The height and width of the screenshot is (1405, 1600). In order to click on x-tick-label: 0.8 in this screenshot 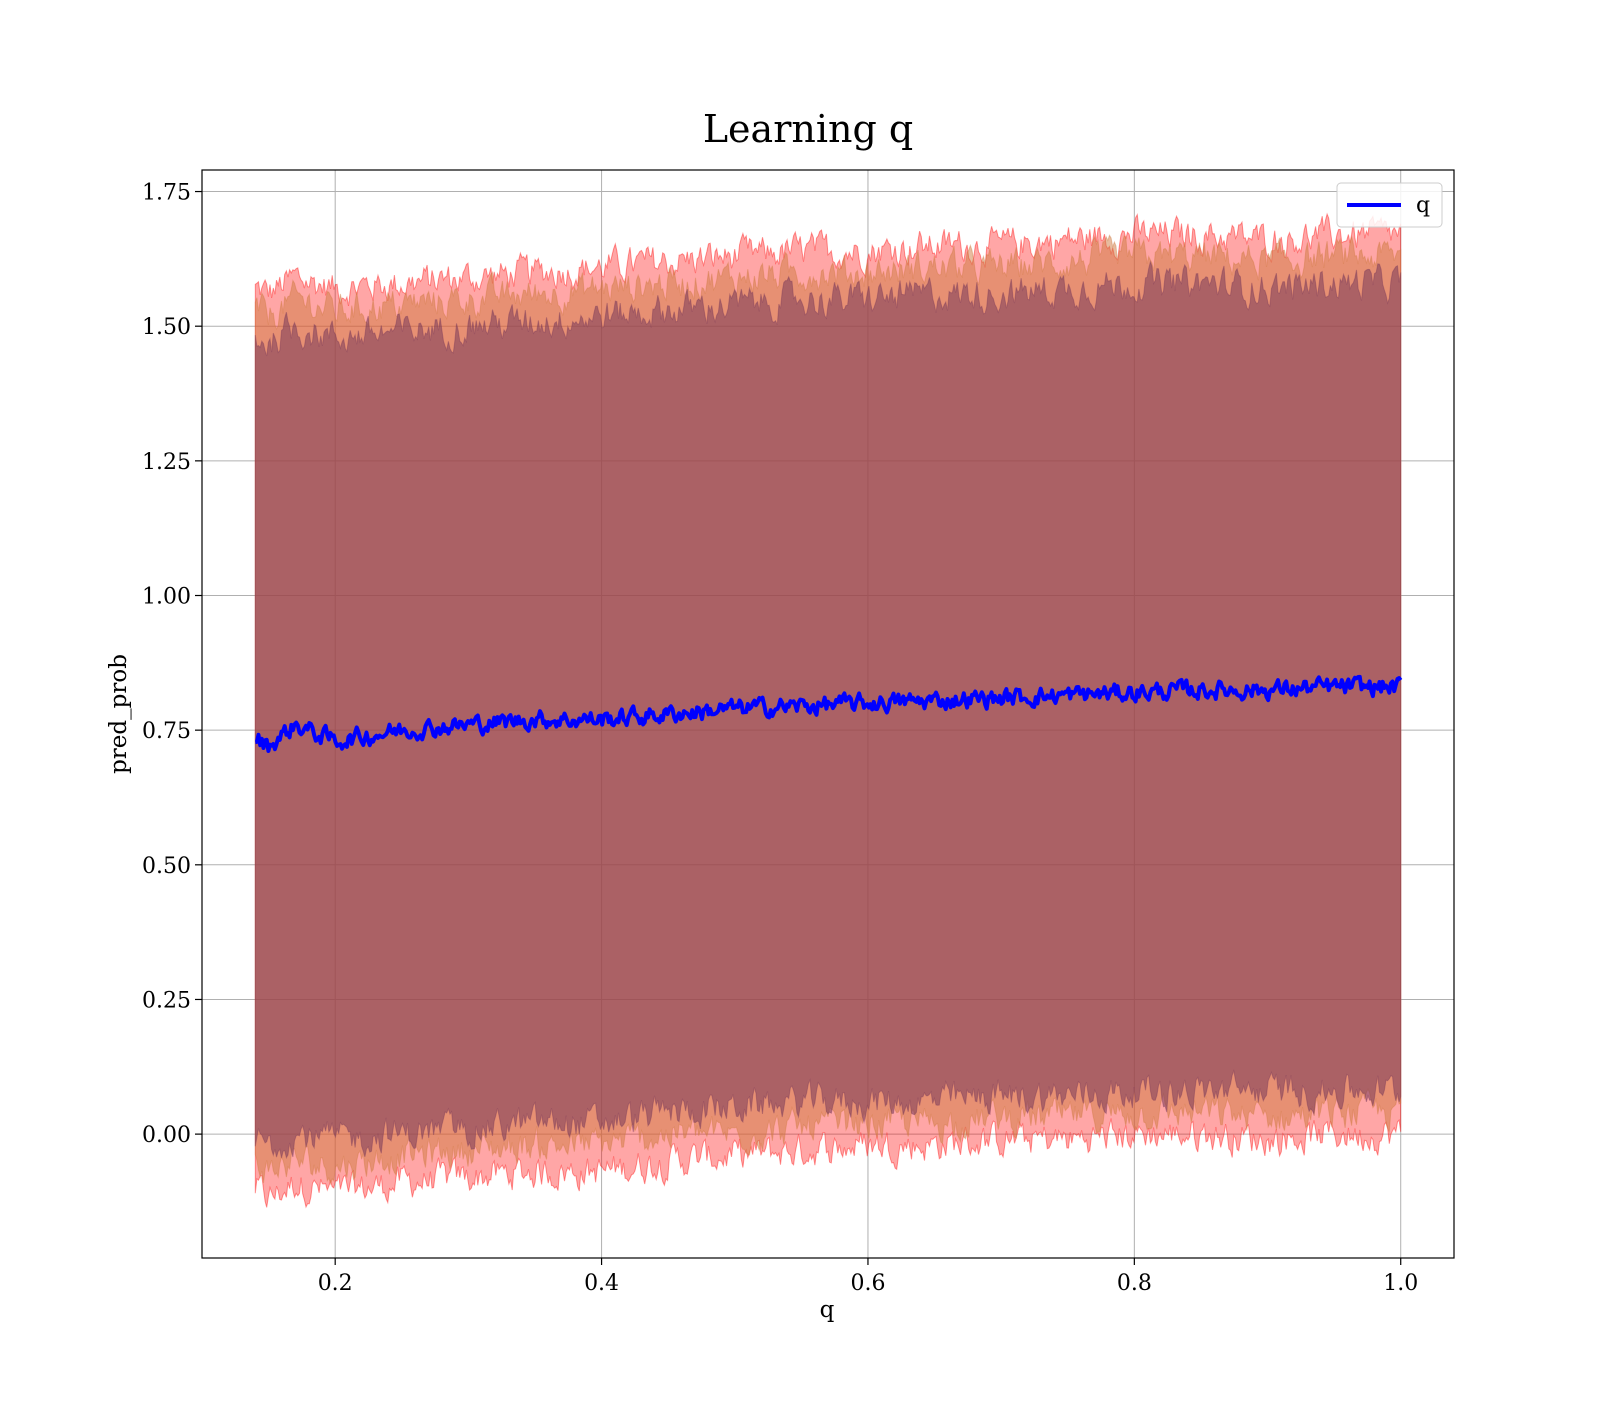, I will do `click(1134, 1283)`.